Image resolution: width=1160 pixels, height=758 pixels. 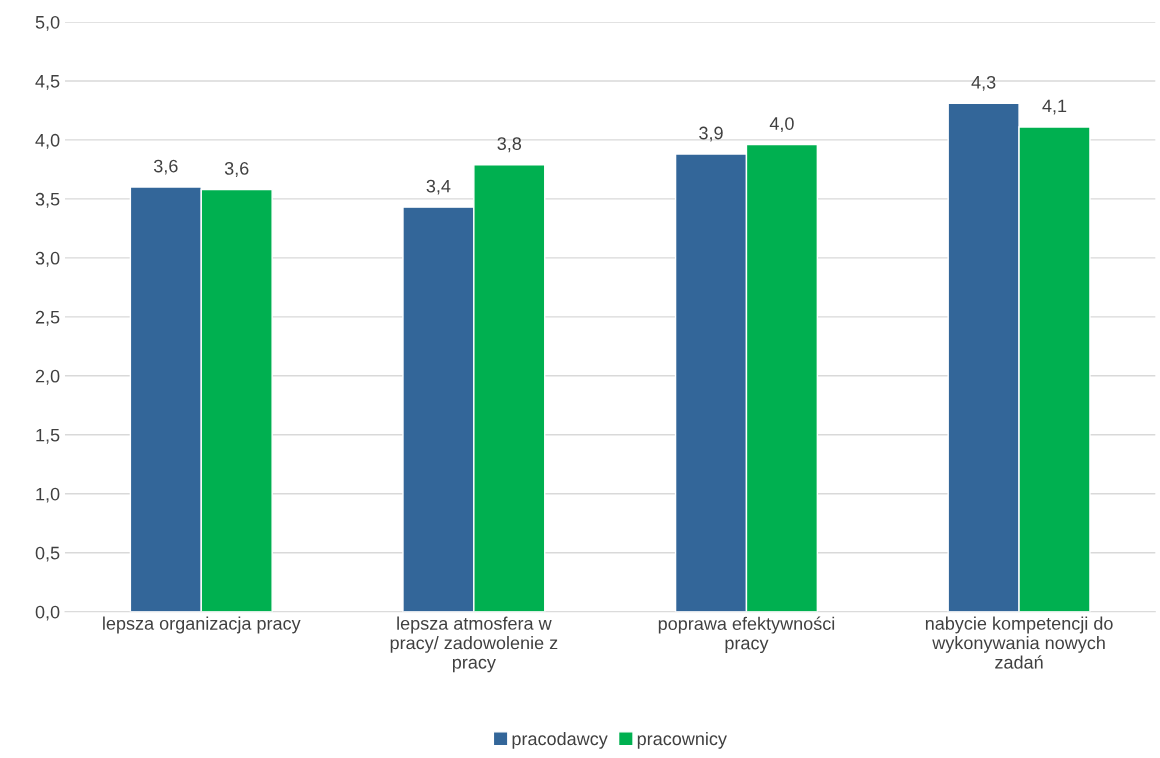 What do you see at coordinates (1054, 107) in the screenshot?
I see `data-label: 4,1` at bounding box center [1054, 107].